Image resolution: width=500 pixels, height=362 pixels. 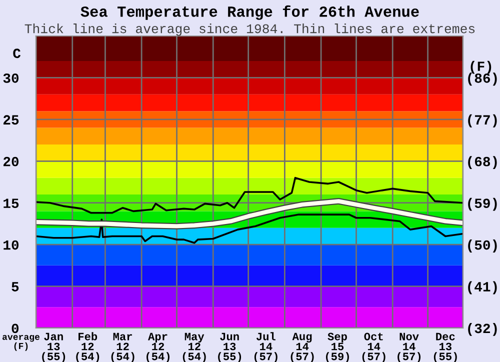 I want to click on y2-tick-label: (68), so click(x=482, y=163).